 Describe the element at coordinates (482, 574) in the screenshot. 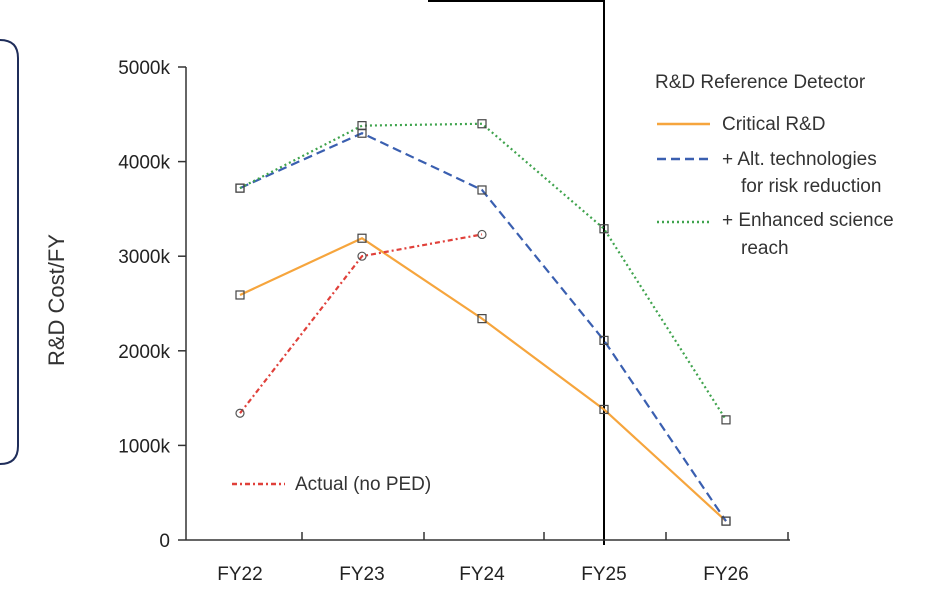

I see `x-tick-label: FY24` at that location.